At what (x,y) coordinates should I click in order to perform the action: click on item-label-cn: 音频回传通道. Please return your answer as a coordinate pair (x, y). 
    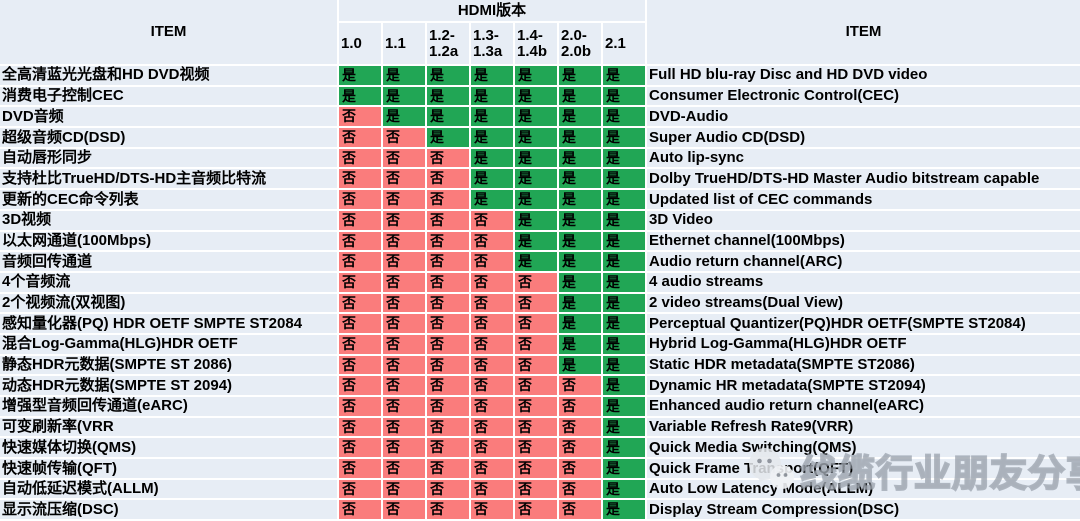
    Looking at the image, I should click on (168, 261).